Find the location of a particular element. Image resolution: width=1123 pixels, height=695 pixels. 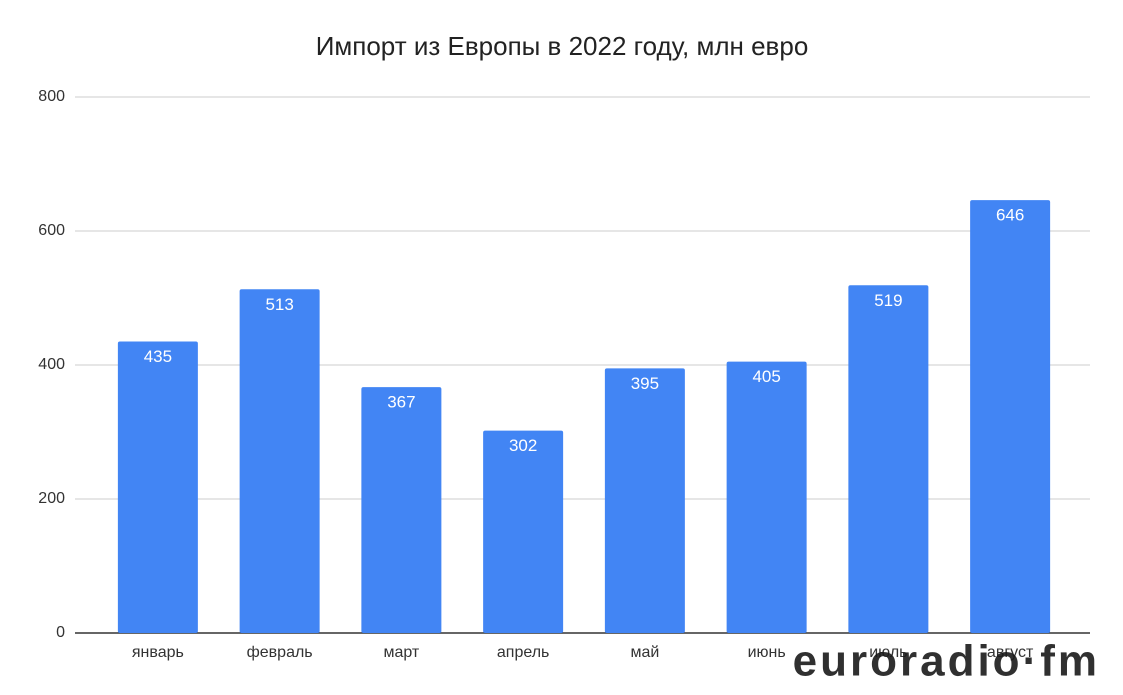

x-tick-label: март is located at coordinates (401, 652).